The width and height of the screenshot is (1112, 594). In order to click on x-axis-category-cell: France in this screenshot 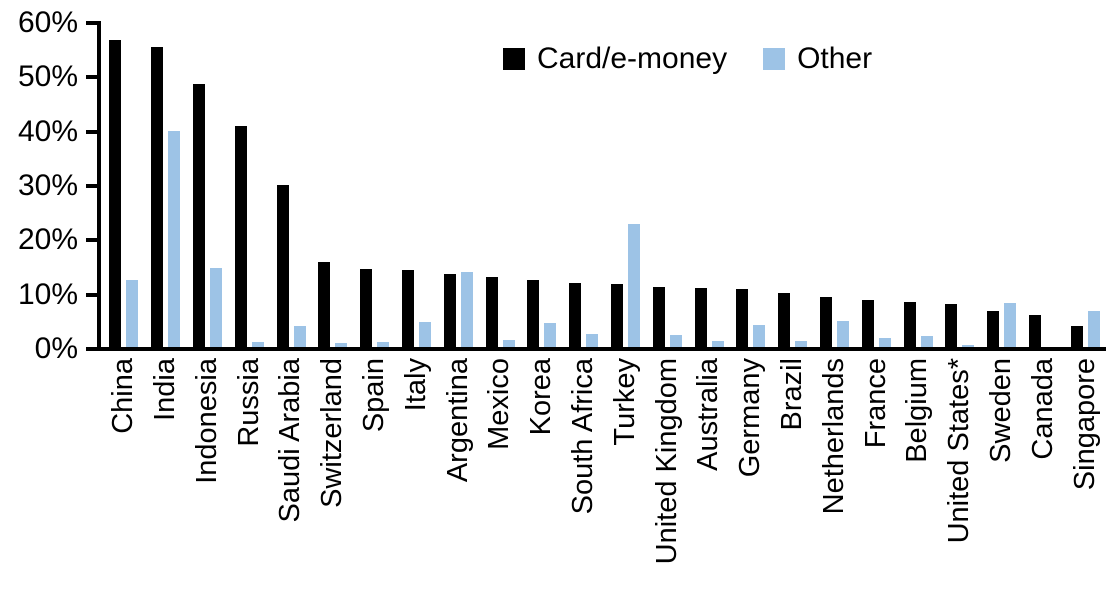, I will do `click(876, 476)`.